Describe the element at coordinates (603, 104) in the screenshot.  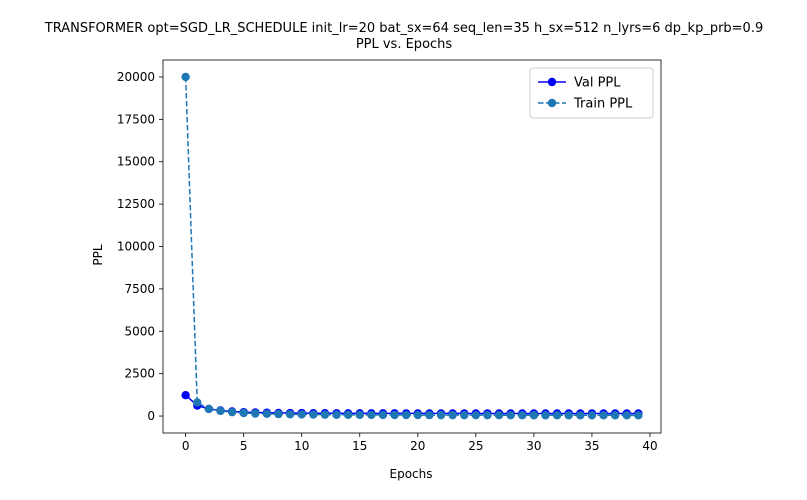
I see `legend-label: Train PPL` at that location.